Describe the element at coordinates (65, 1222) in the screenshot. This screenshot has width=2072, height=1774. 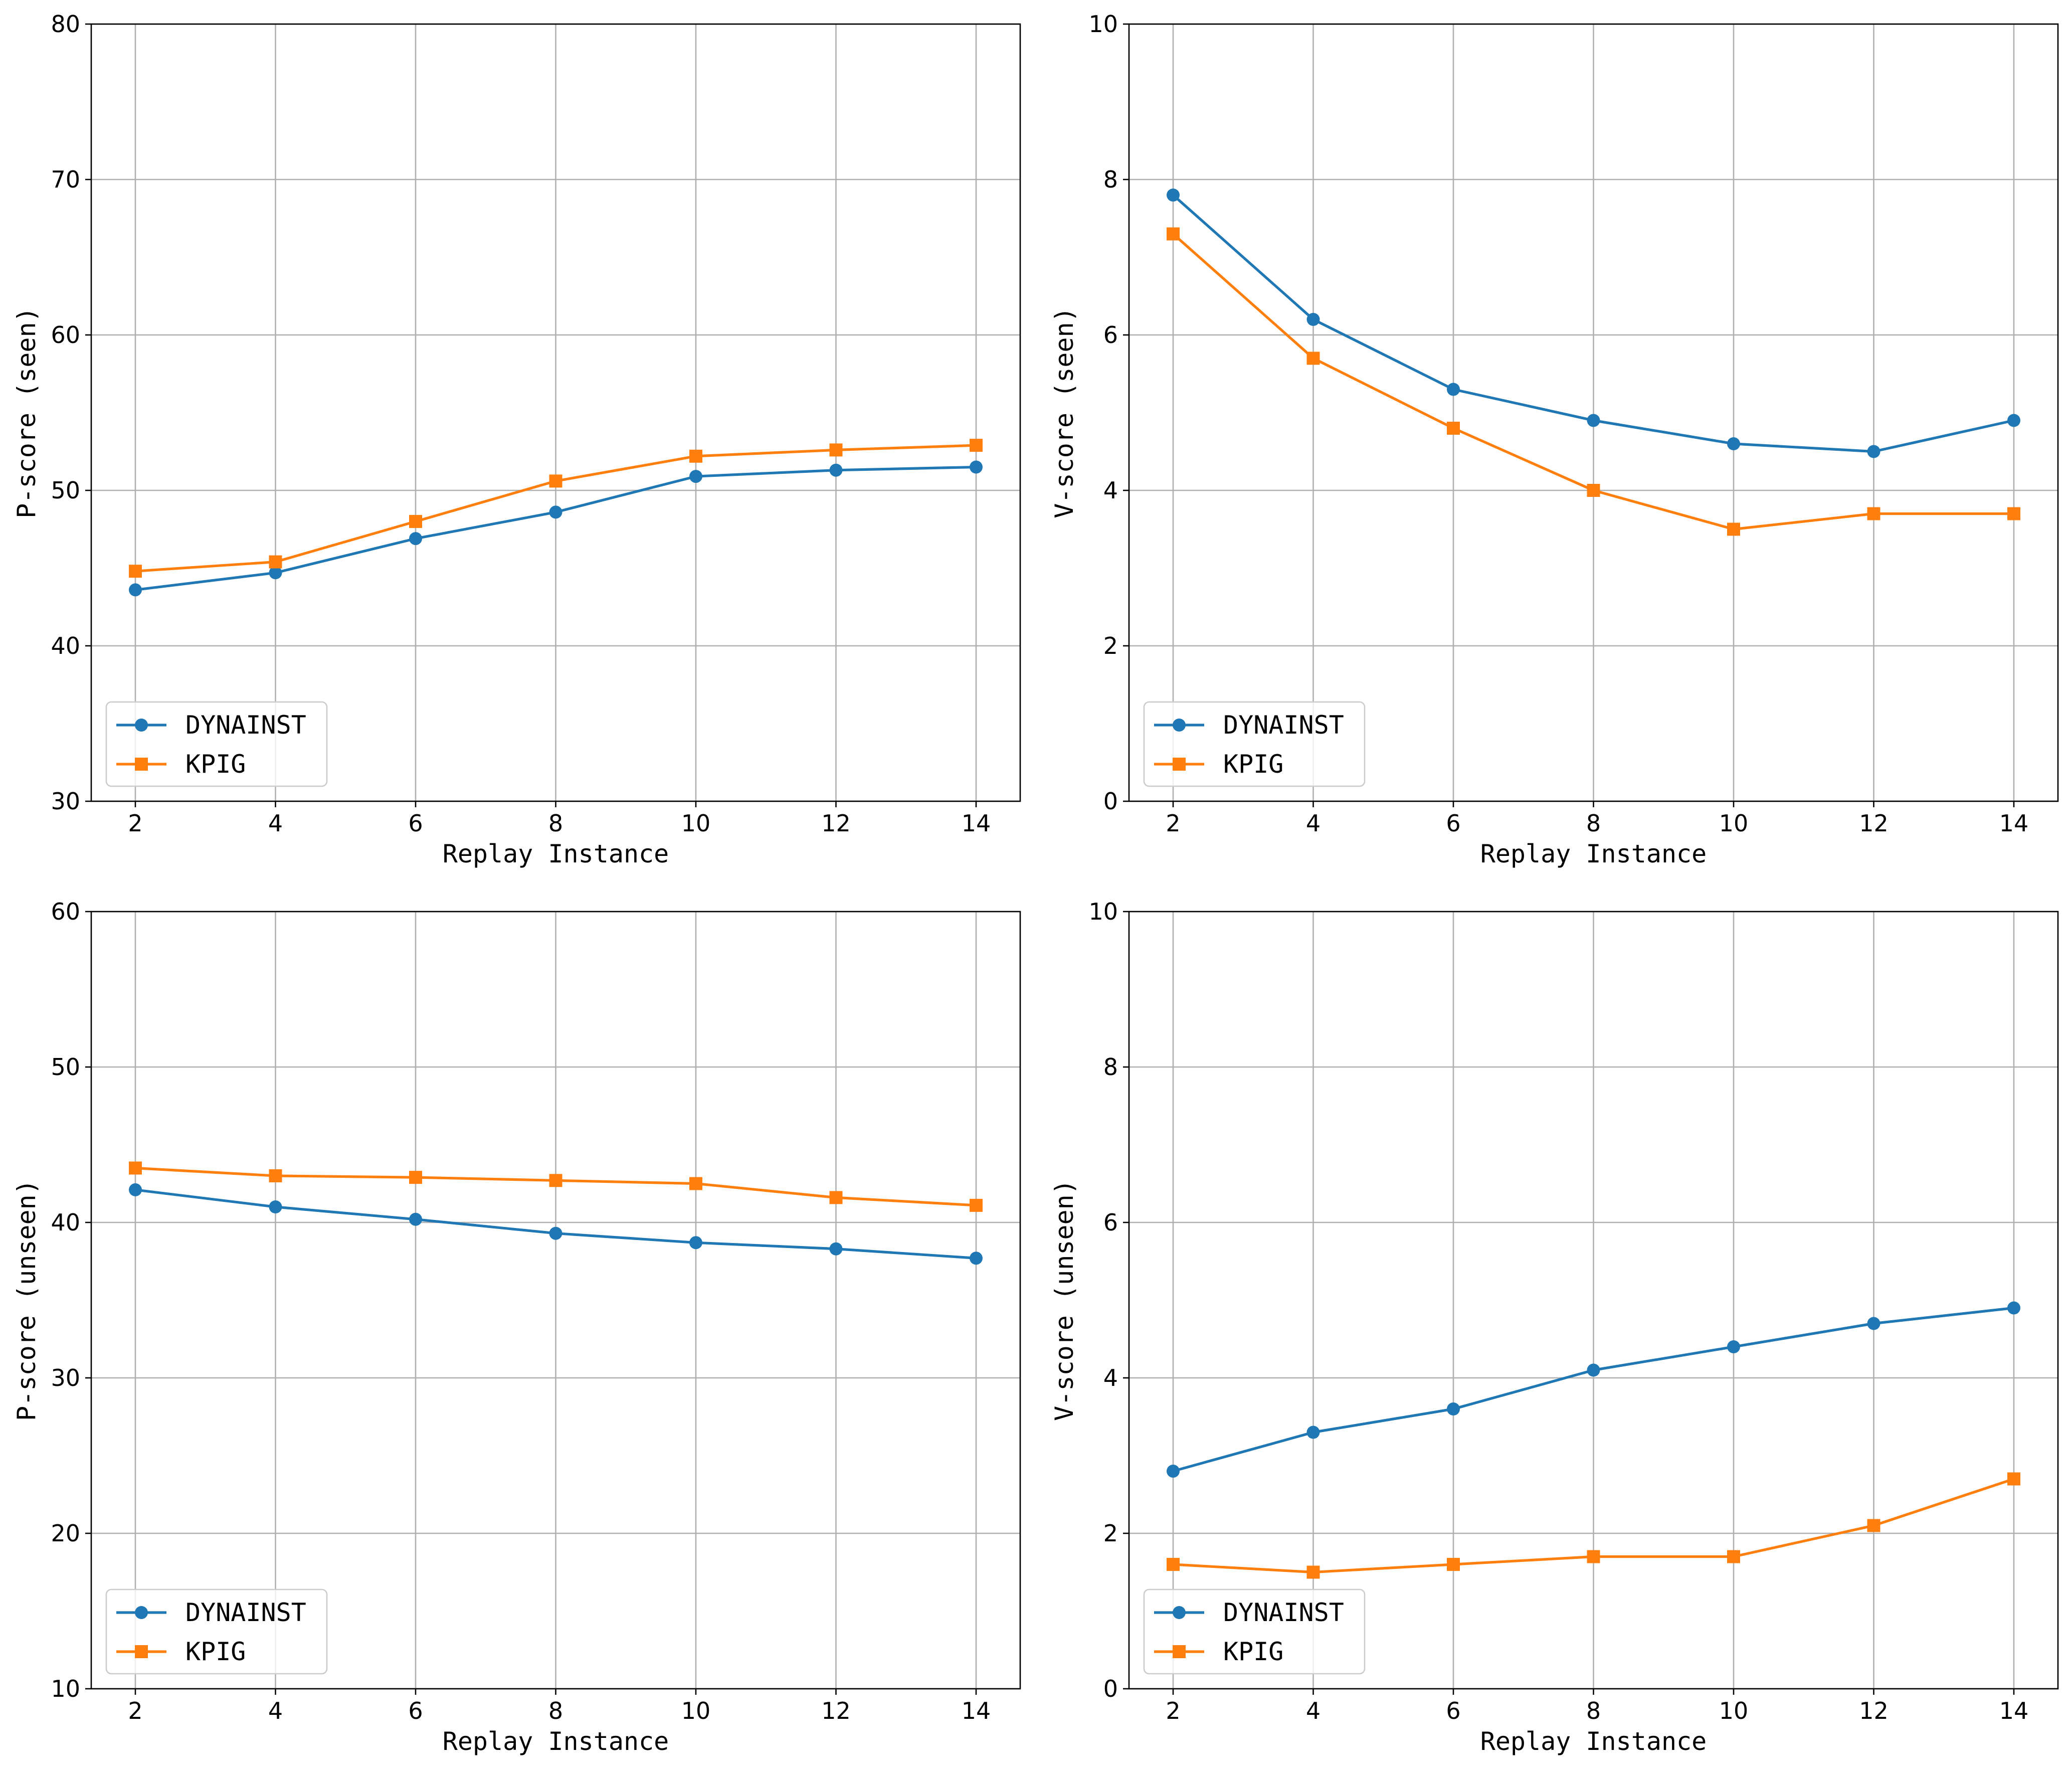
I see `y-tick-label: 40` at that location.